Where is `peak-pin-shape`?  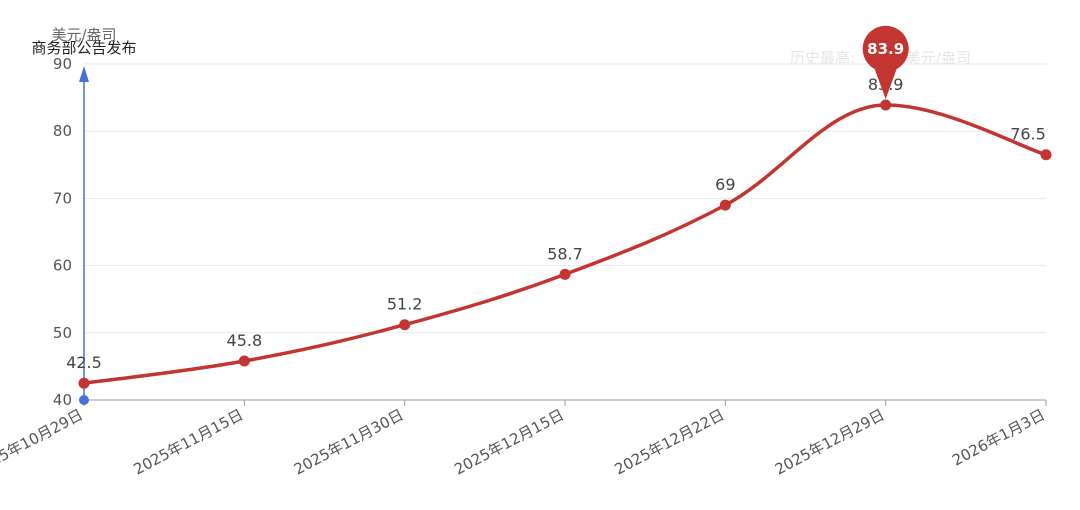 peak-pin-shape is located at coordinates (885, 62).